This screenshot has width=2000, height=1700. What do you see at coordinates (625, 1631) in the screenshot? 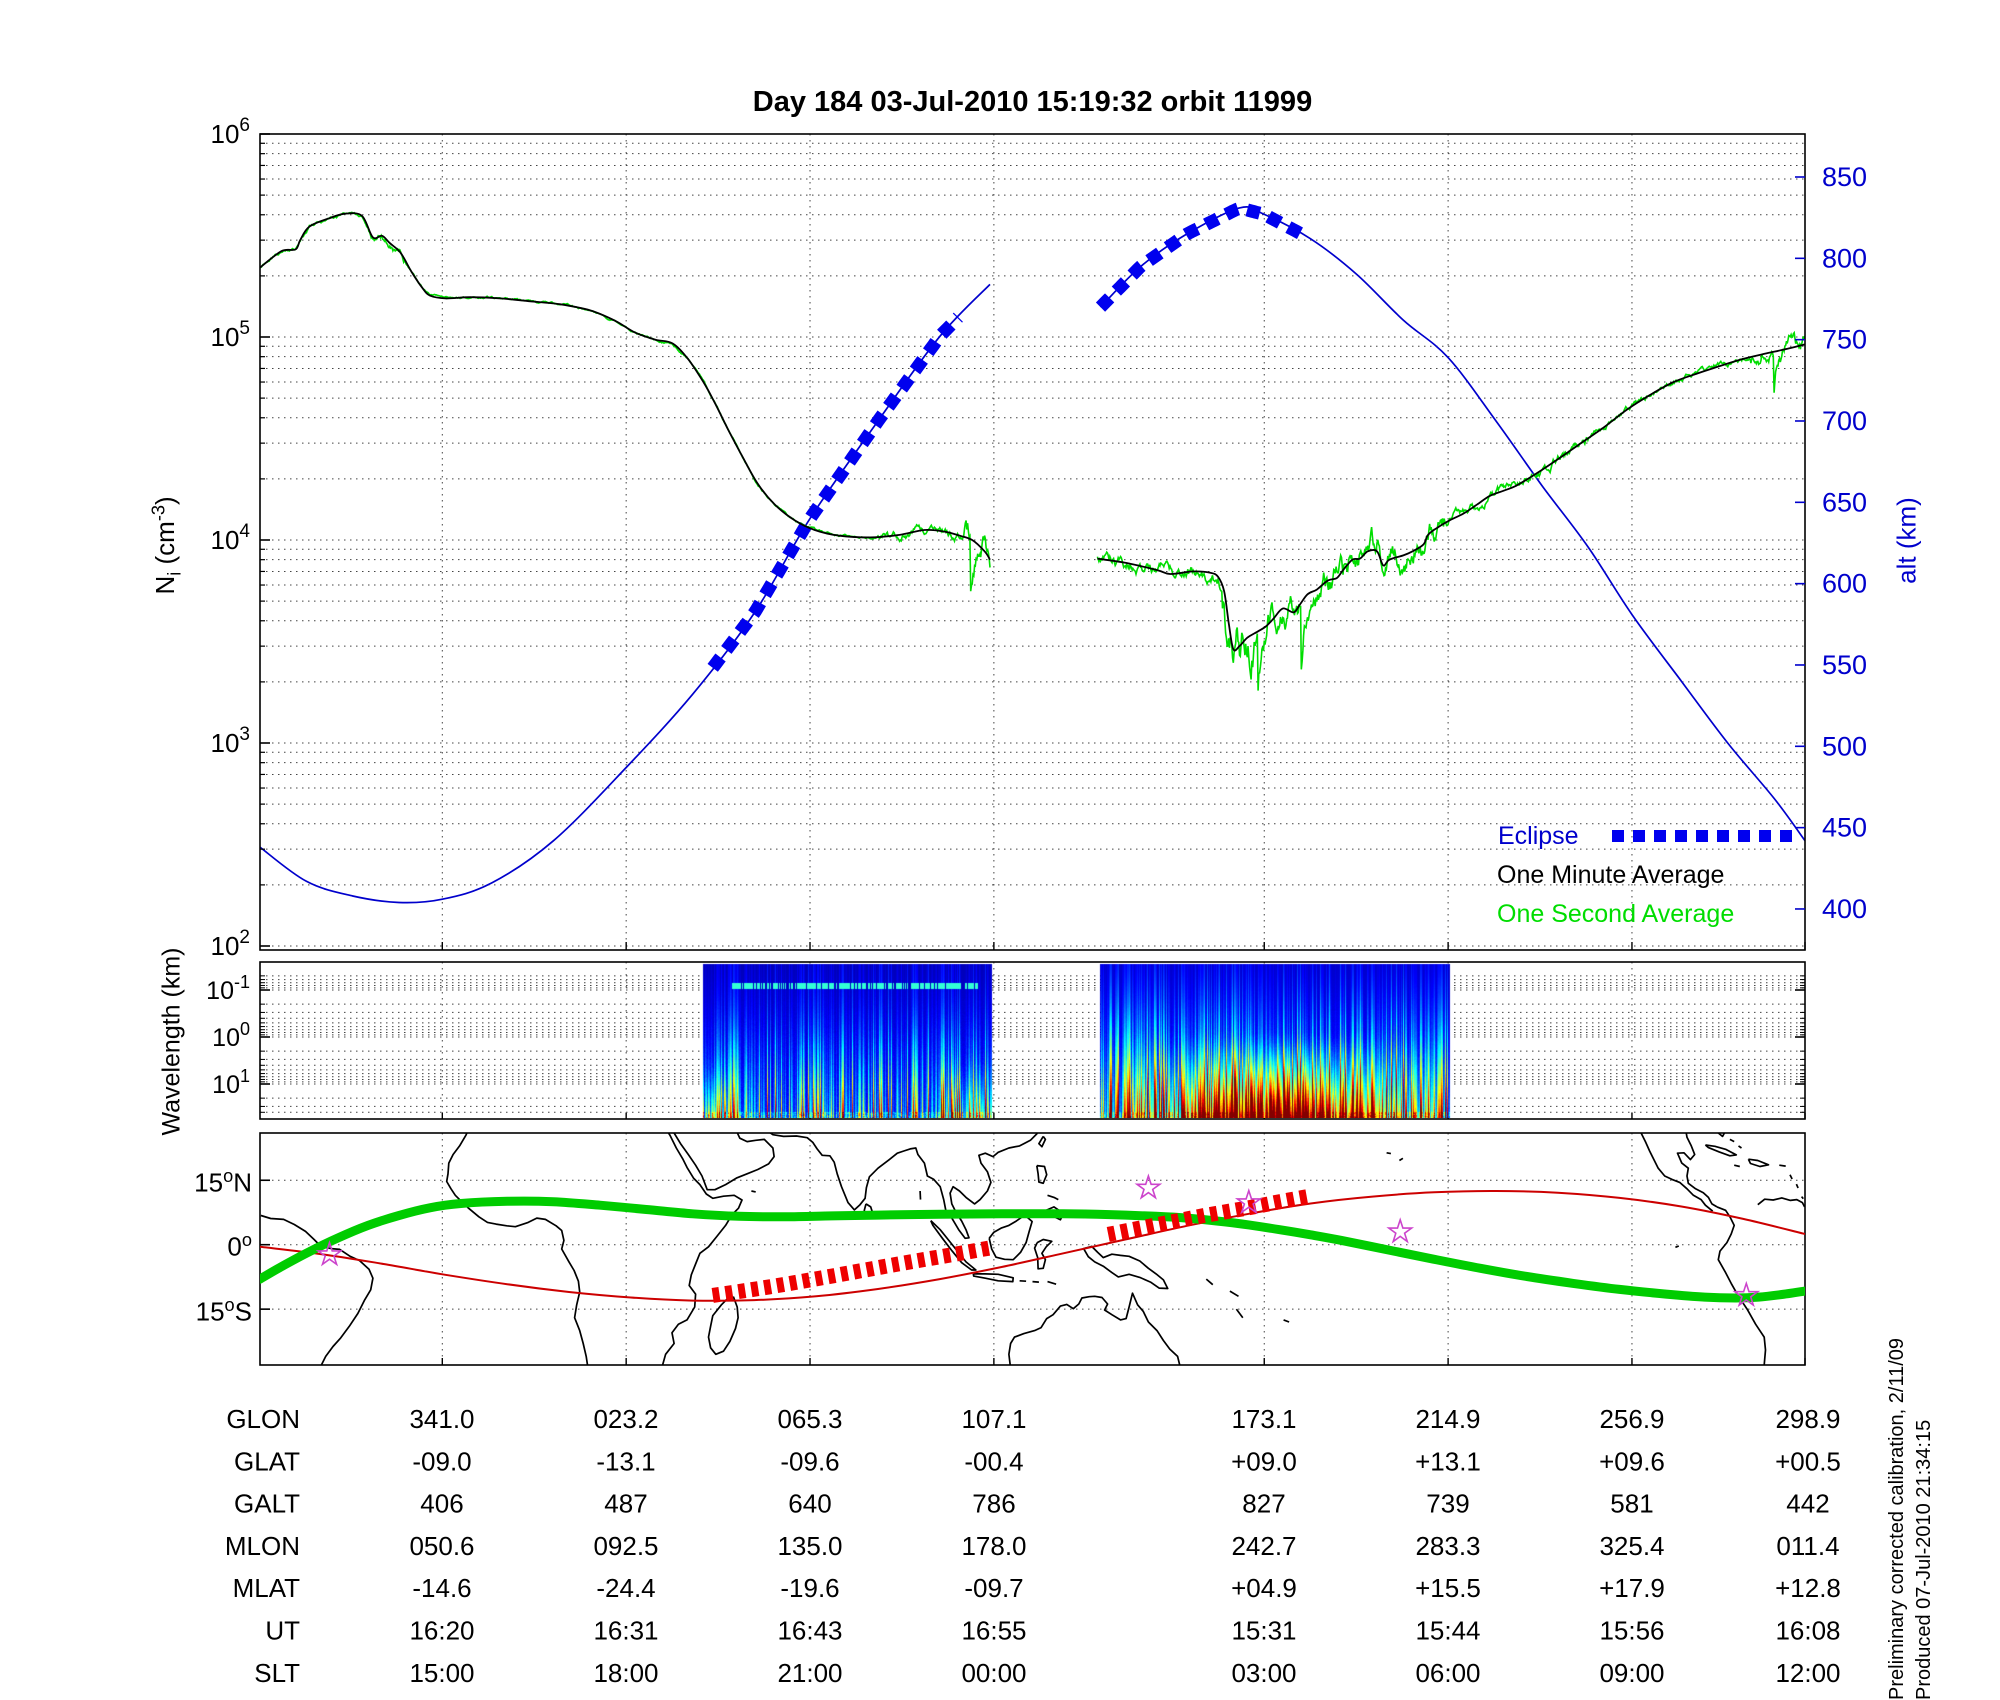
I see `table-cell: 16:31` at bounding box center [625, 1631].